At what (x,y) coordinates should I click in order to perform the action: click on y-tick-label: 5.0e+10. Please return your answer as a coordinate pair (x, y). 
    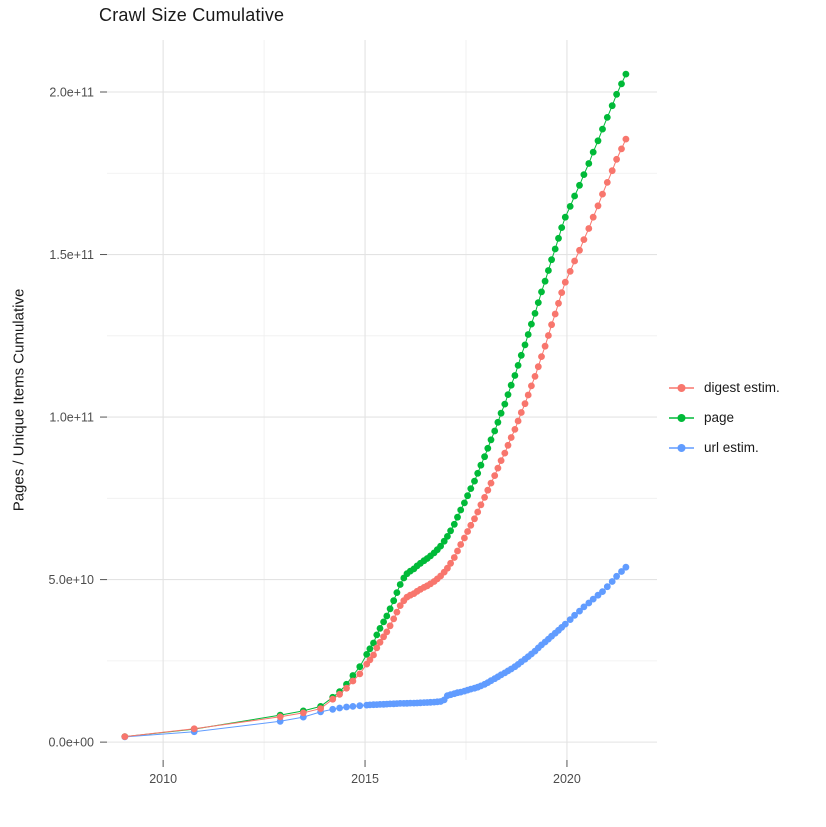
    Looking at the image, I should click on (71, 580).